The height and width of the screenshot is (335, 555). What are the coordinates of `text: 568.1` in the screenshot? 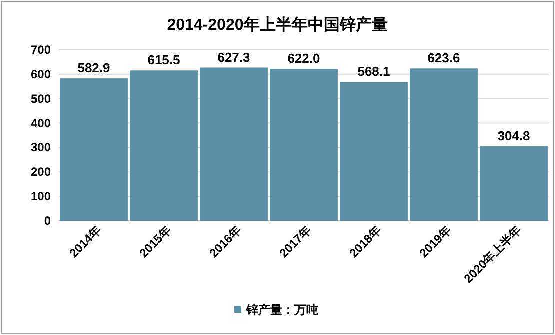 It's located at (374, 72).